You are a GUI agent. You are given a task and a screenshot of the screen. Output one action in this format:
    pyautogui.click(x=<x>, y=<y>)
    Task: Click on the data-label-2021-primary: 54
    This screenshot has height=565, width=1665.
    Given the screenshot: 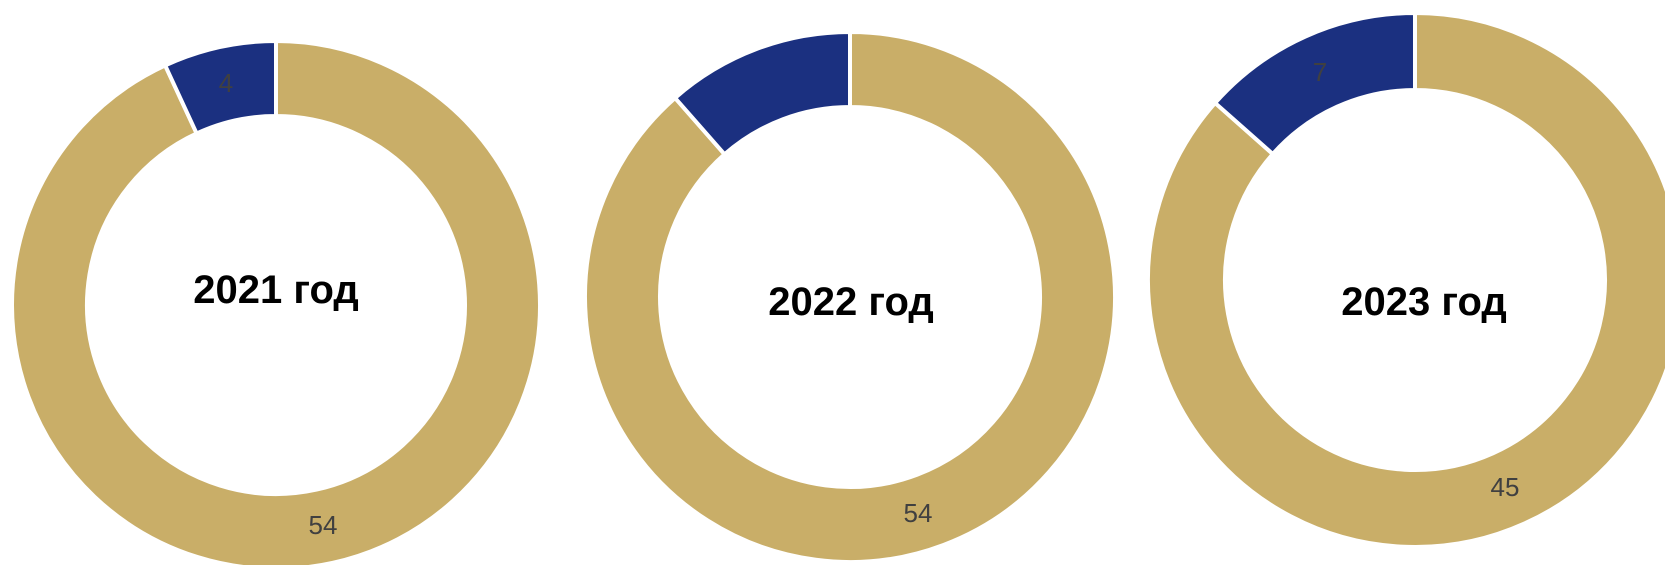 What is the action you would take?
    pyautogui.click(x=323, y=525)
    